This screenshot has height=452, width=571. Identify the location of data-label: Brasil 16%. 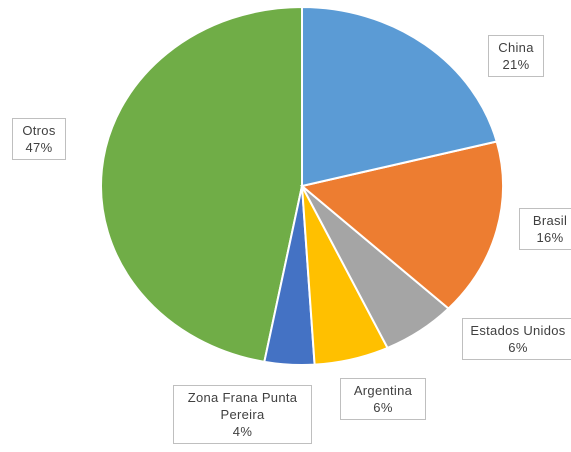
(545, 229).